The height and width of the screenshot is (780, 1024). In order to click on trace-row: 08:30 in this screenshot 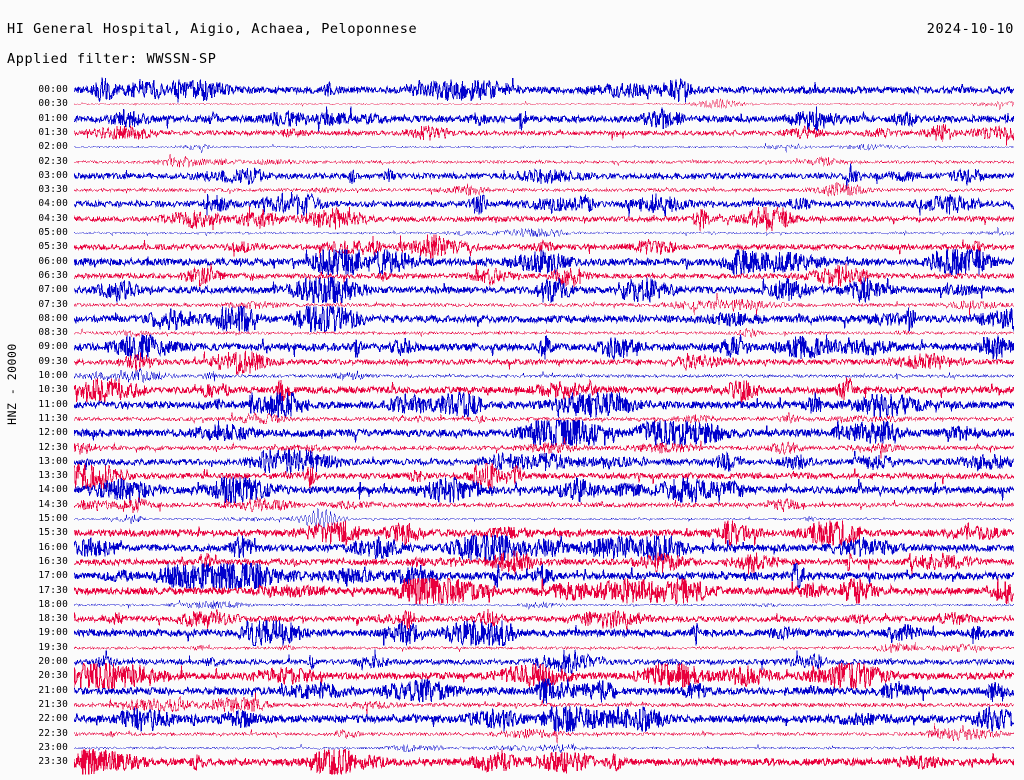, I will do `click(512, 333)`.